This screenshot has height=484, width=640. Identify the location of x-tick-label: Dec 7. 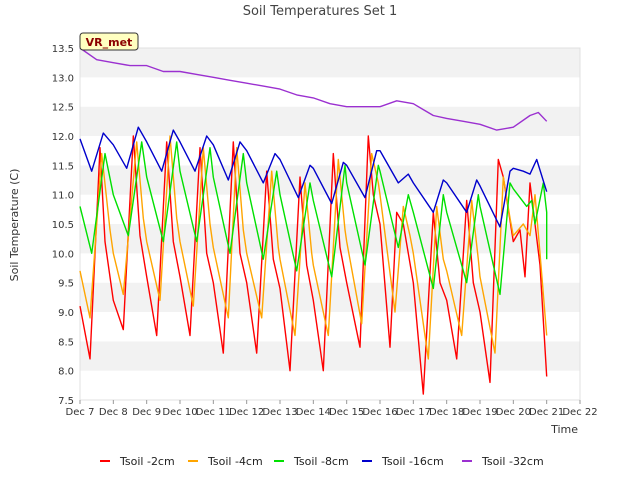
(80, 412).